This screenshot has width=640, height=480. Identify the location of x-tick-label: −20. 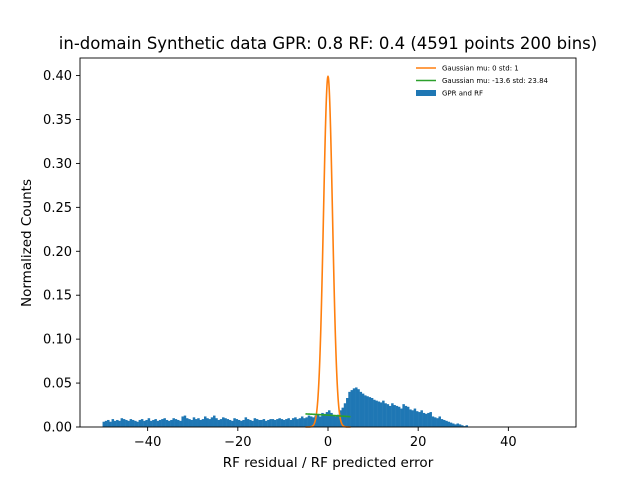
(237, 442).